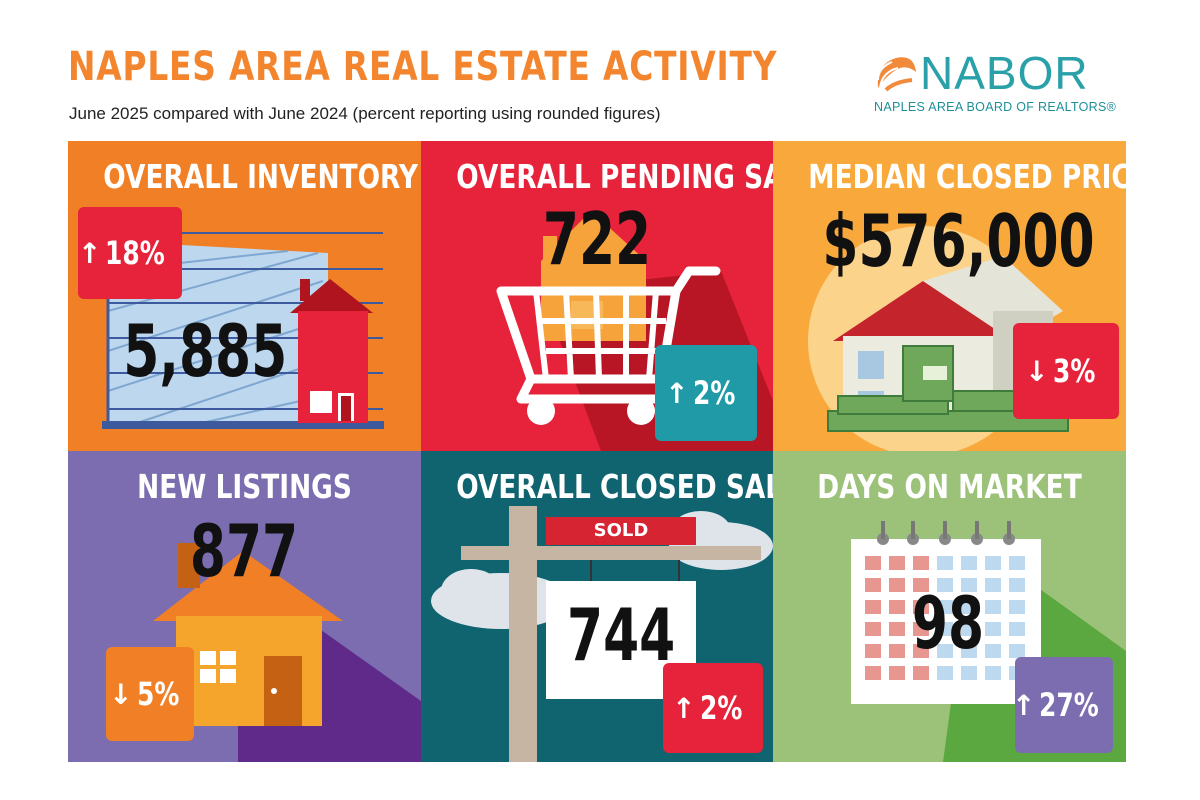 Image resolution: width=1200 pixels, height=800 pixels. What do you see at coordinates (244, 551) in the screenshot?
I see `new-listings-value: 877` at bounding box center [244, 551].